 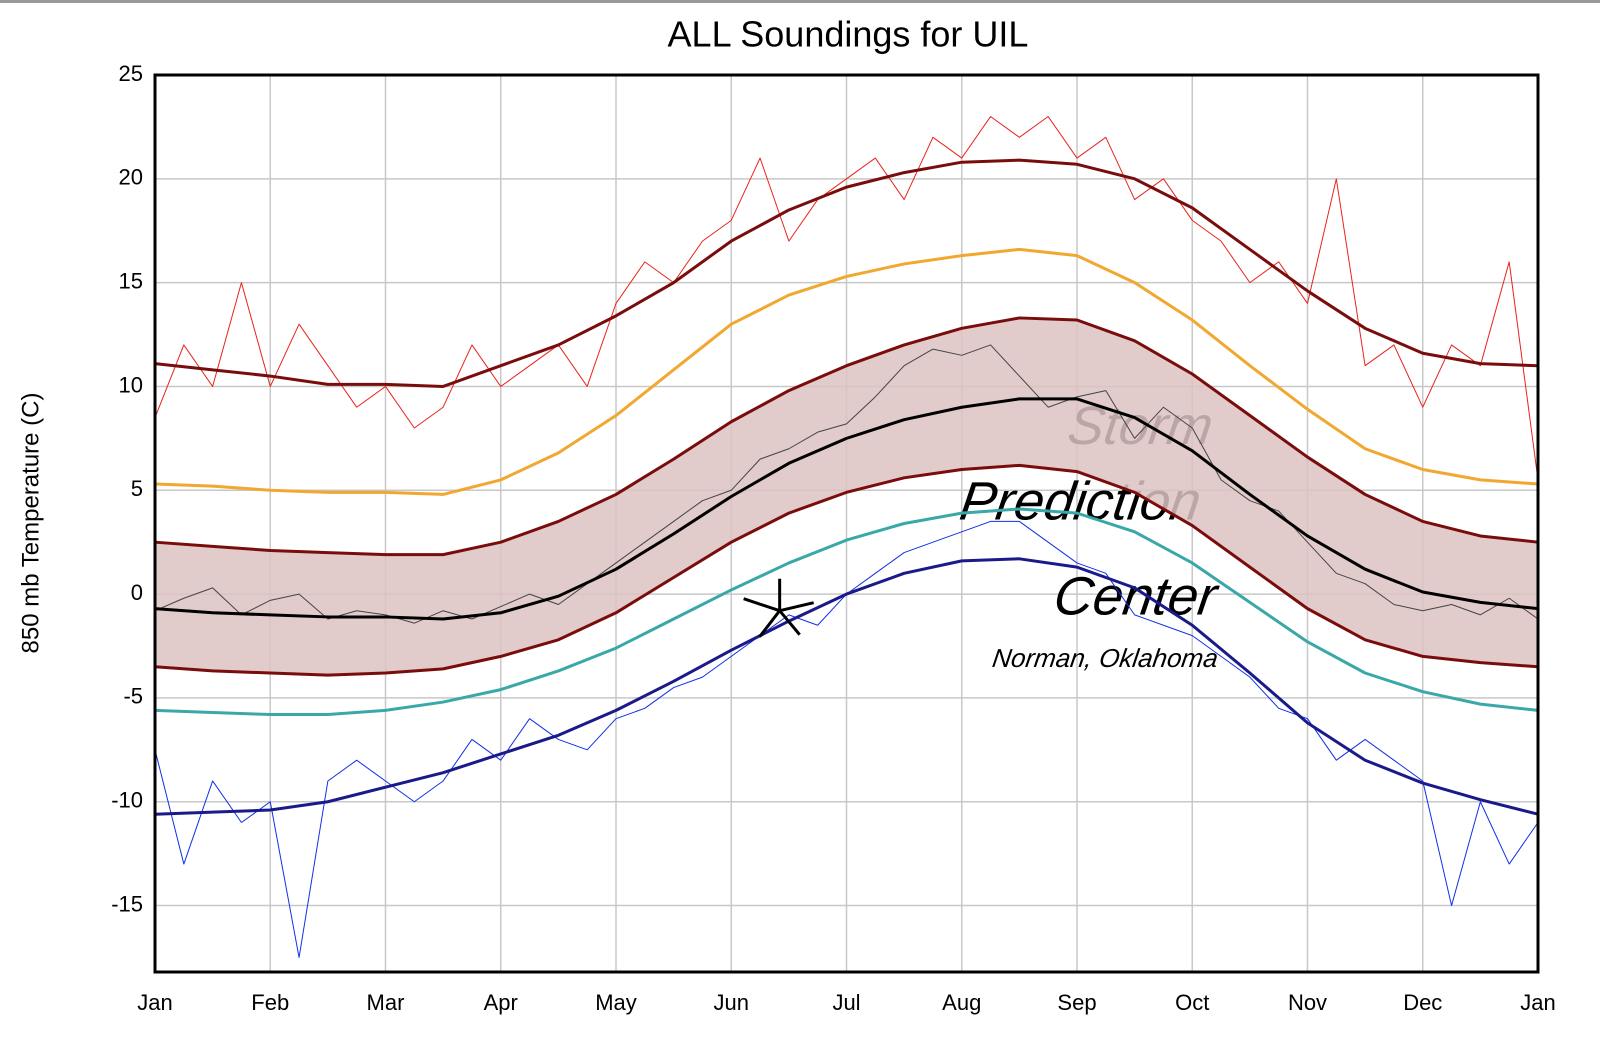 I want to click on x-tick-label: Jun, so click(x=731, y=1002).